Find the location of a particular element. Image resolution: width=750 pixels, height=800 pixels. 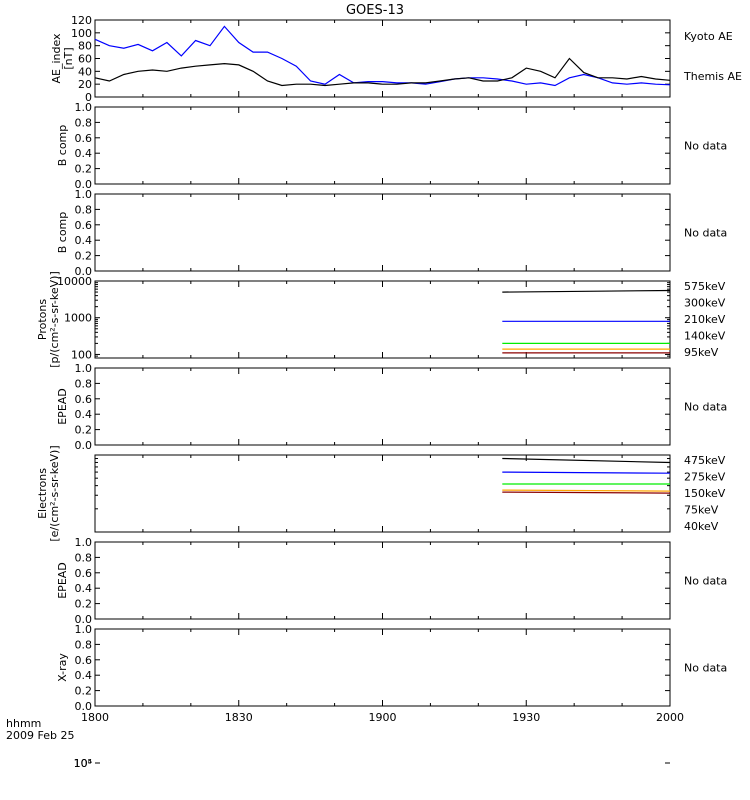

series-line-kyoto-ae is located at coordinates (382, 56).